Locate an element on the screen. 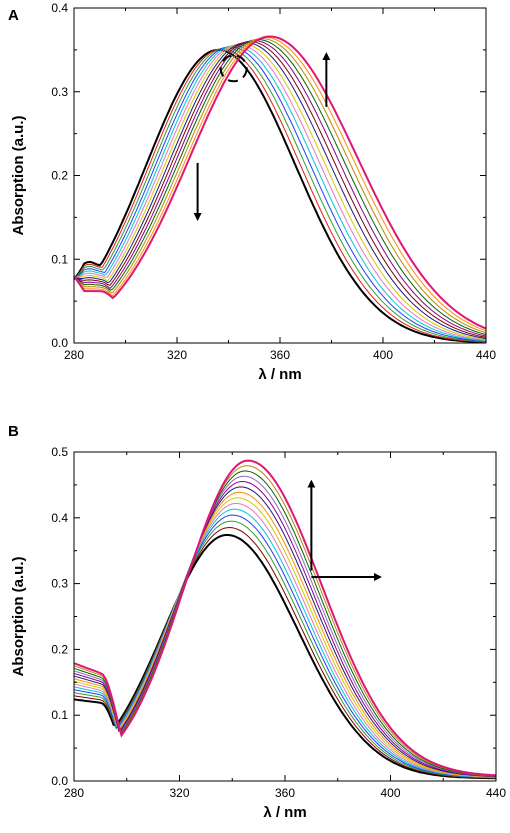 The image size is (510, 833). y-tick-label: 0.5 is located at coordinates (59, 452).